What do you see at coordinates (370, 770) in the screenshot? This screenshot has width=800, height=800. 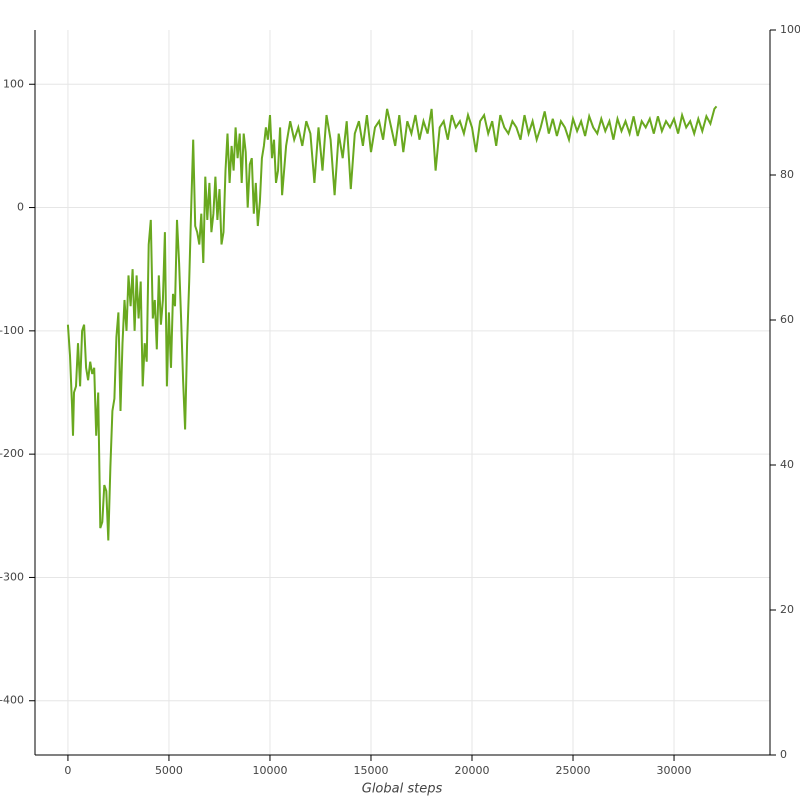 I see `x-tick-label: 15000` at bounding box center [370, 770].